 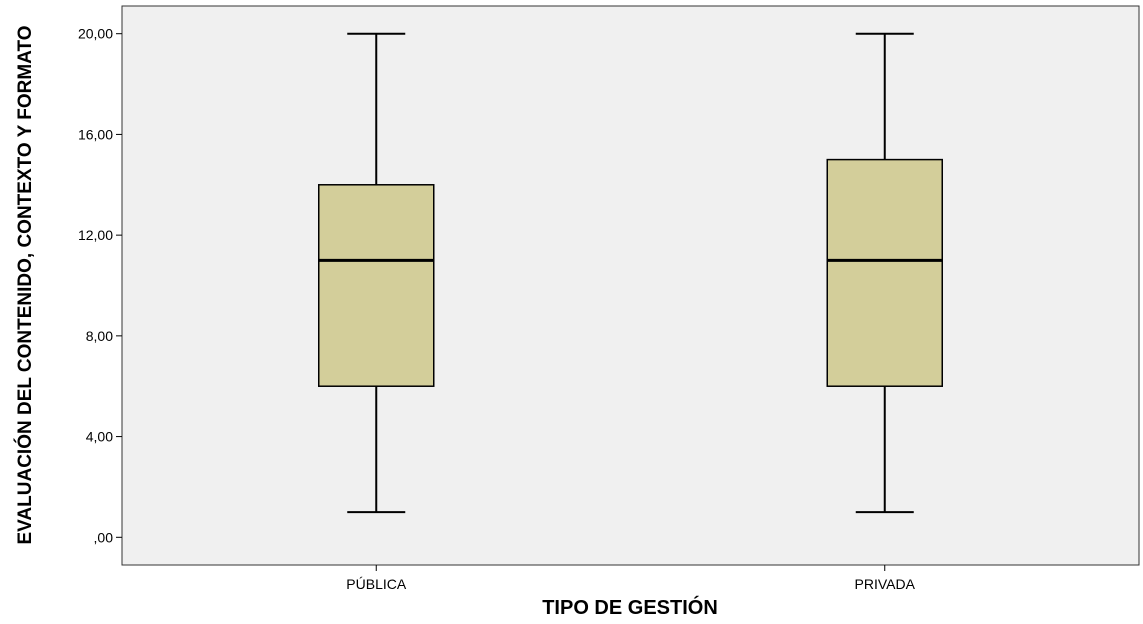 I want to click on box-plot-publica, so click(x=376, y=273).